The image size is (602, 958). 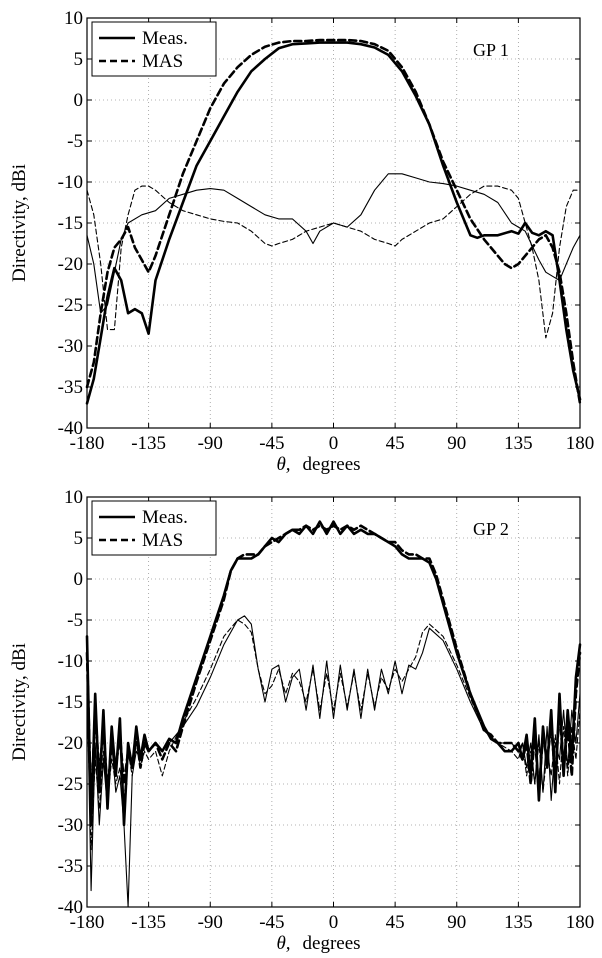 I want to click on annotation-label: GP 1, so click(x=491, y=50).